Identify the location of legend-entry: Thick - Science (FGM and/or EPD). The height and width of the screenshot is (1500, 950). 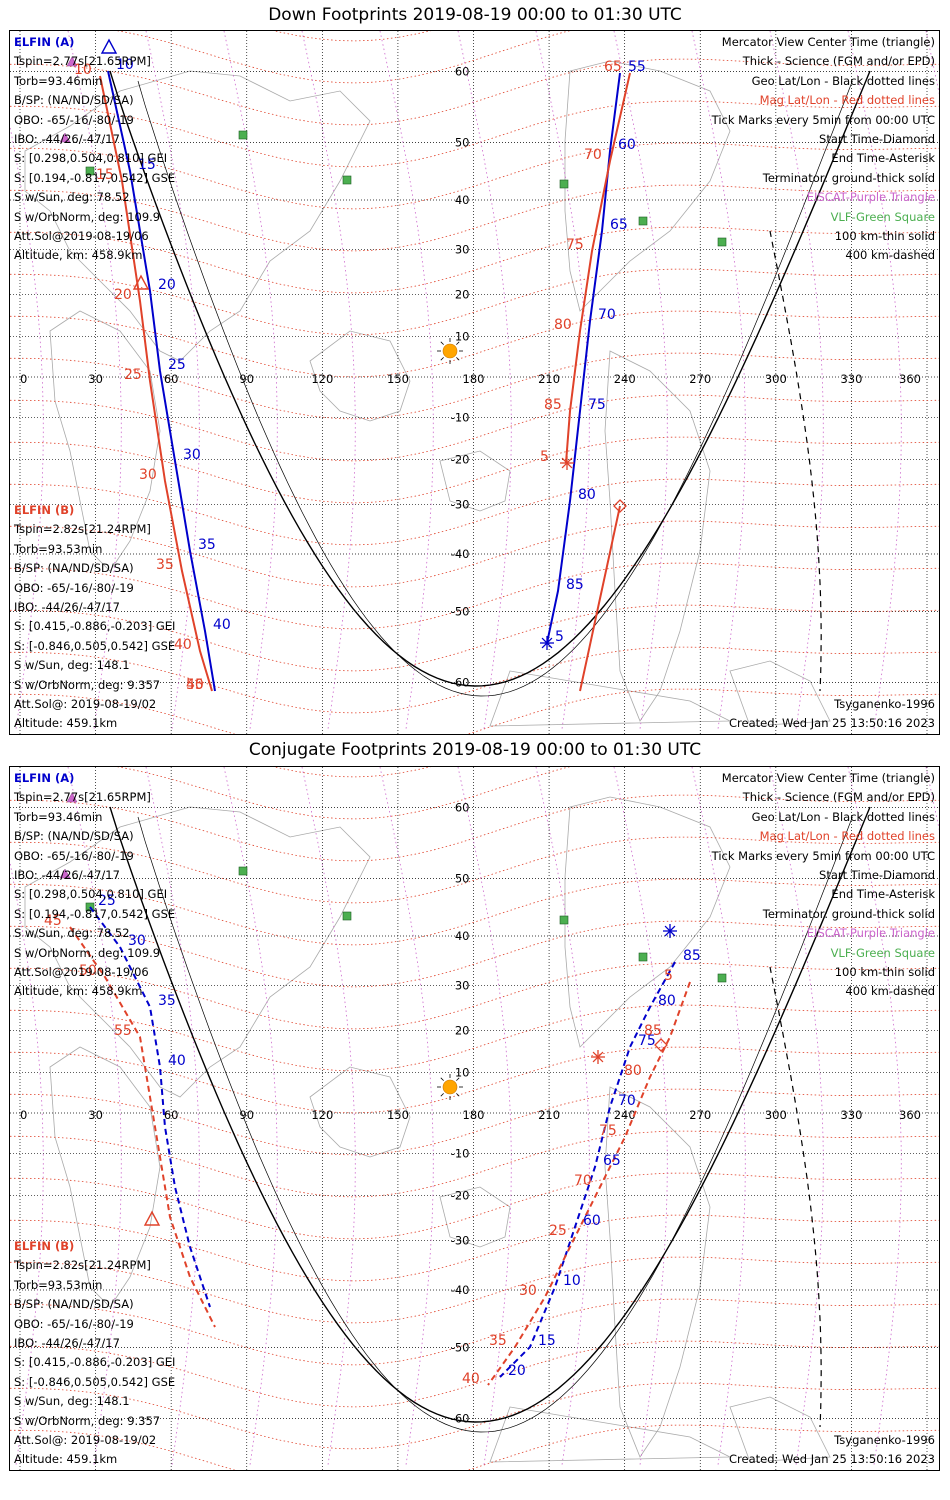
(838, 797).